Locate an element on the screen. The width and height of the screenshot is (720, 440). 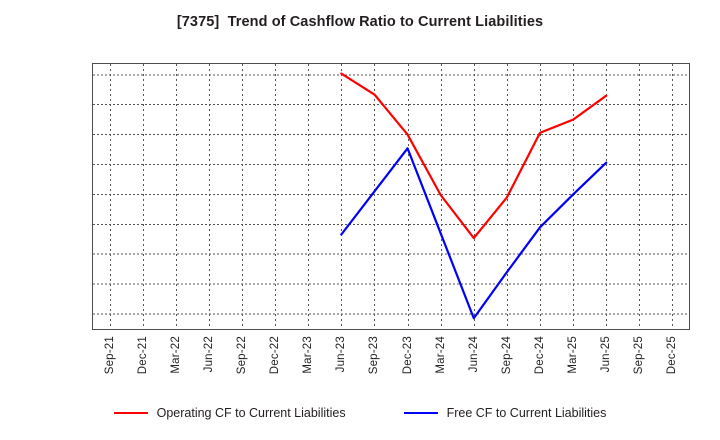
legend-label: Free CF to Current Liabilities is located at coordinates (526, 413).